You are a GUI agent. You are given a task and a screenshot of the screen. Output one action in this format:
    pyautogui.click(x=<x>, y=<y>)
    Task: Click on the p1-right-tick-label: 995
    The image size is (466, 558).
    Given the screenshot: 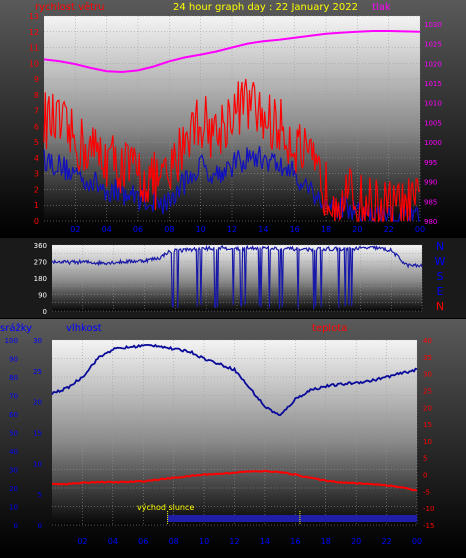 What is the action you would take?
    pyautogui.click(x=430, y=163)
    